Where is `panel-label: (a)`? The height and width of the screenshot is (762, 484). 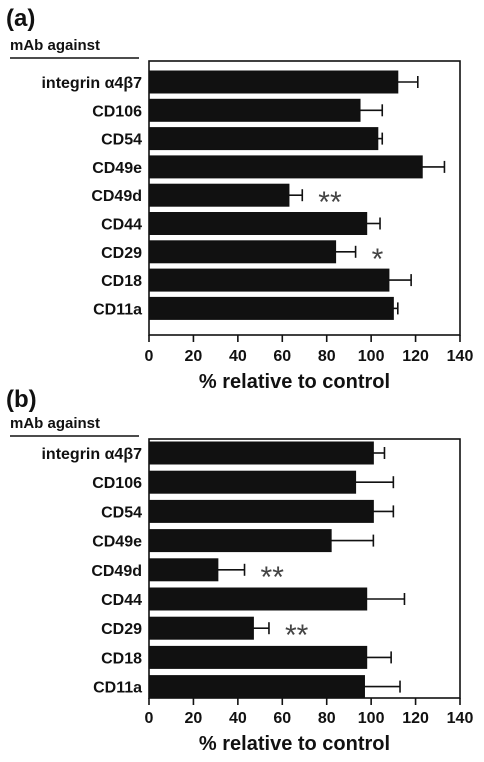
panel-label: (a) is located at coordinates (20, 18).